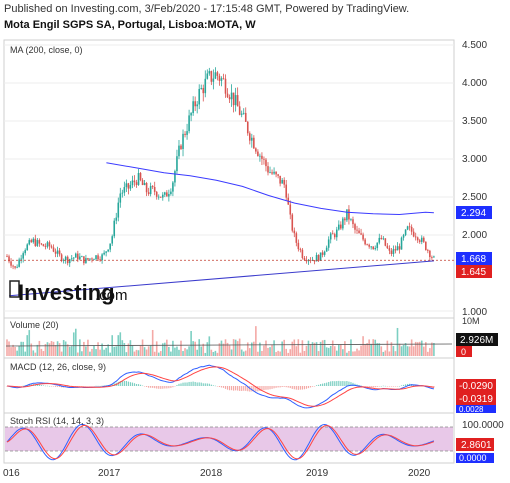  Describe the element at coordinates (220, 442) in the screenshot. I see `stoch-d-line` at that location.